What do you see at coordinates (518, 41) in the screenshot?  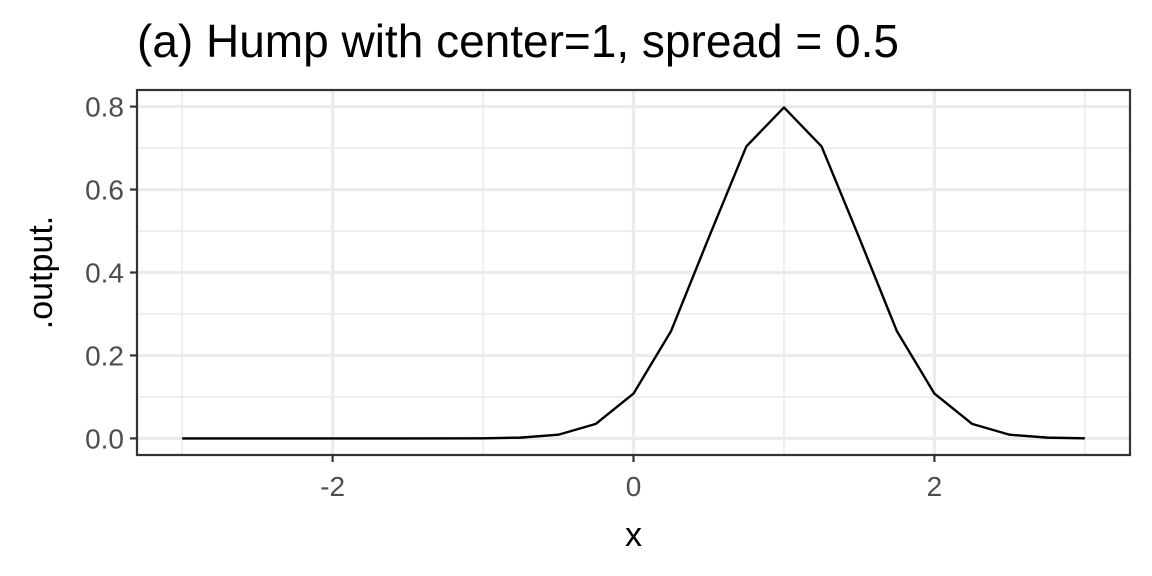 I see `chart-title: (a) Hump with center=1, spread = 0.5` at bounding box center [518, 41].